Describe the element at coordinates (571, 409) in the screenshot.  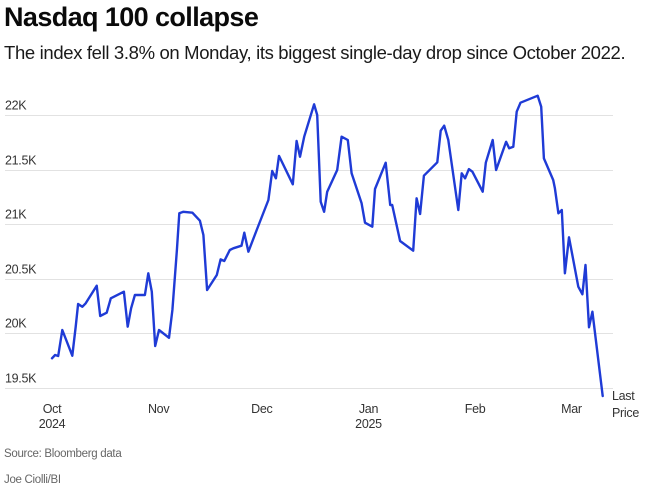
I see `x-tick-label: Mar` at that location.